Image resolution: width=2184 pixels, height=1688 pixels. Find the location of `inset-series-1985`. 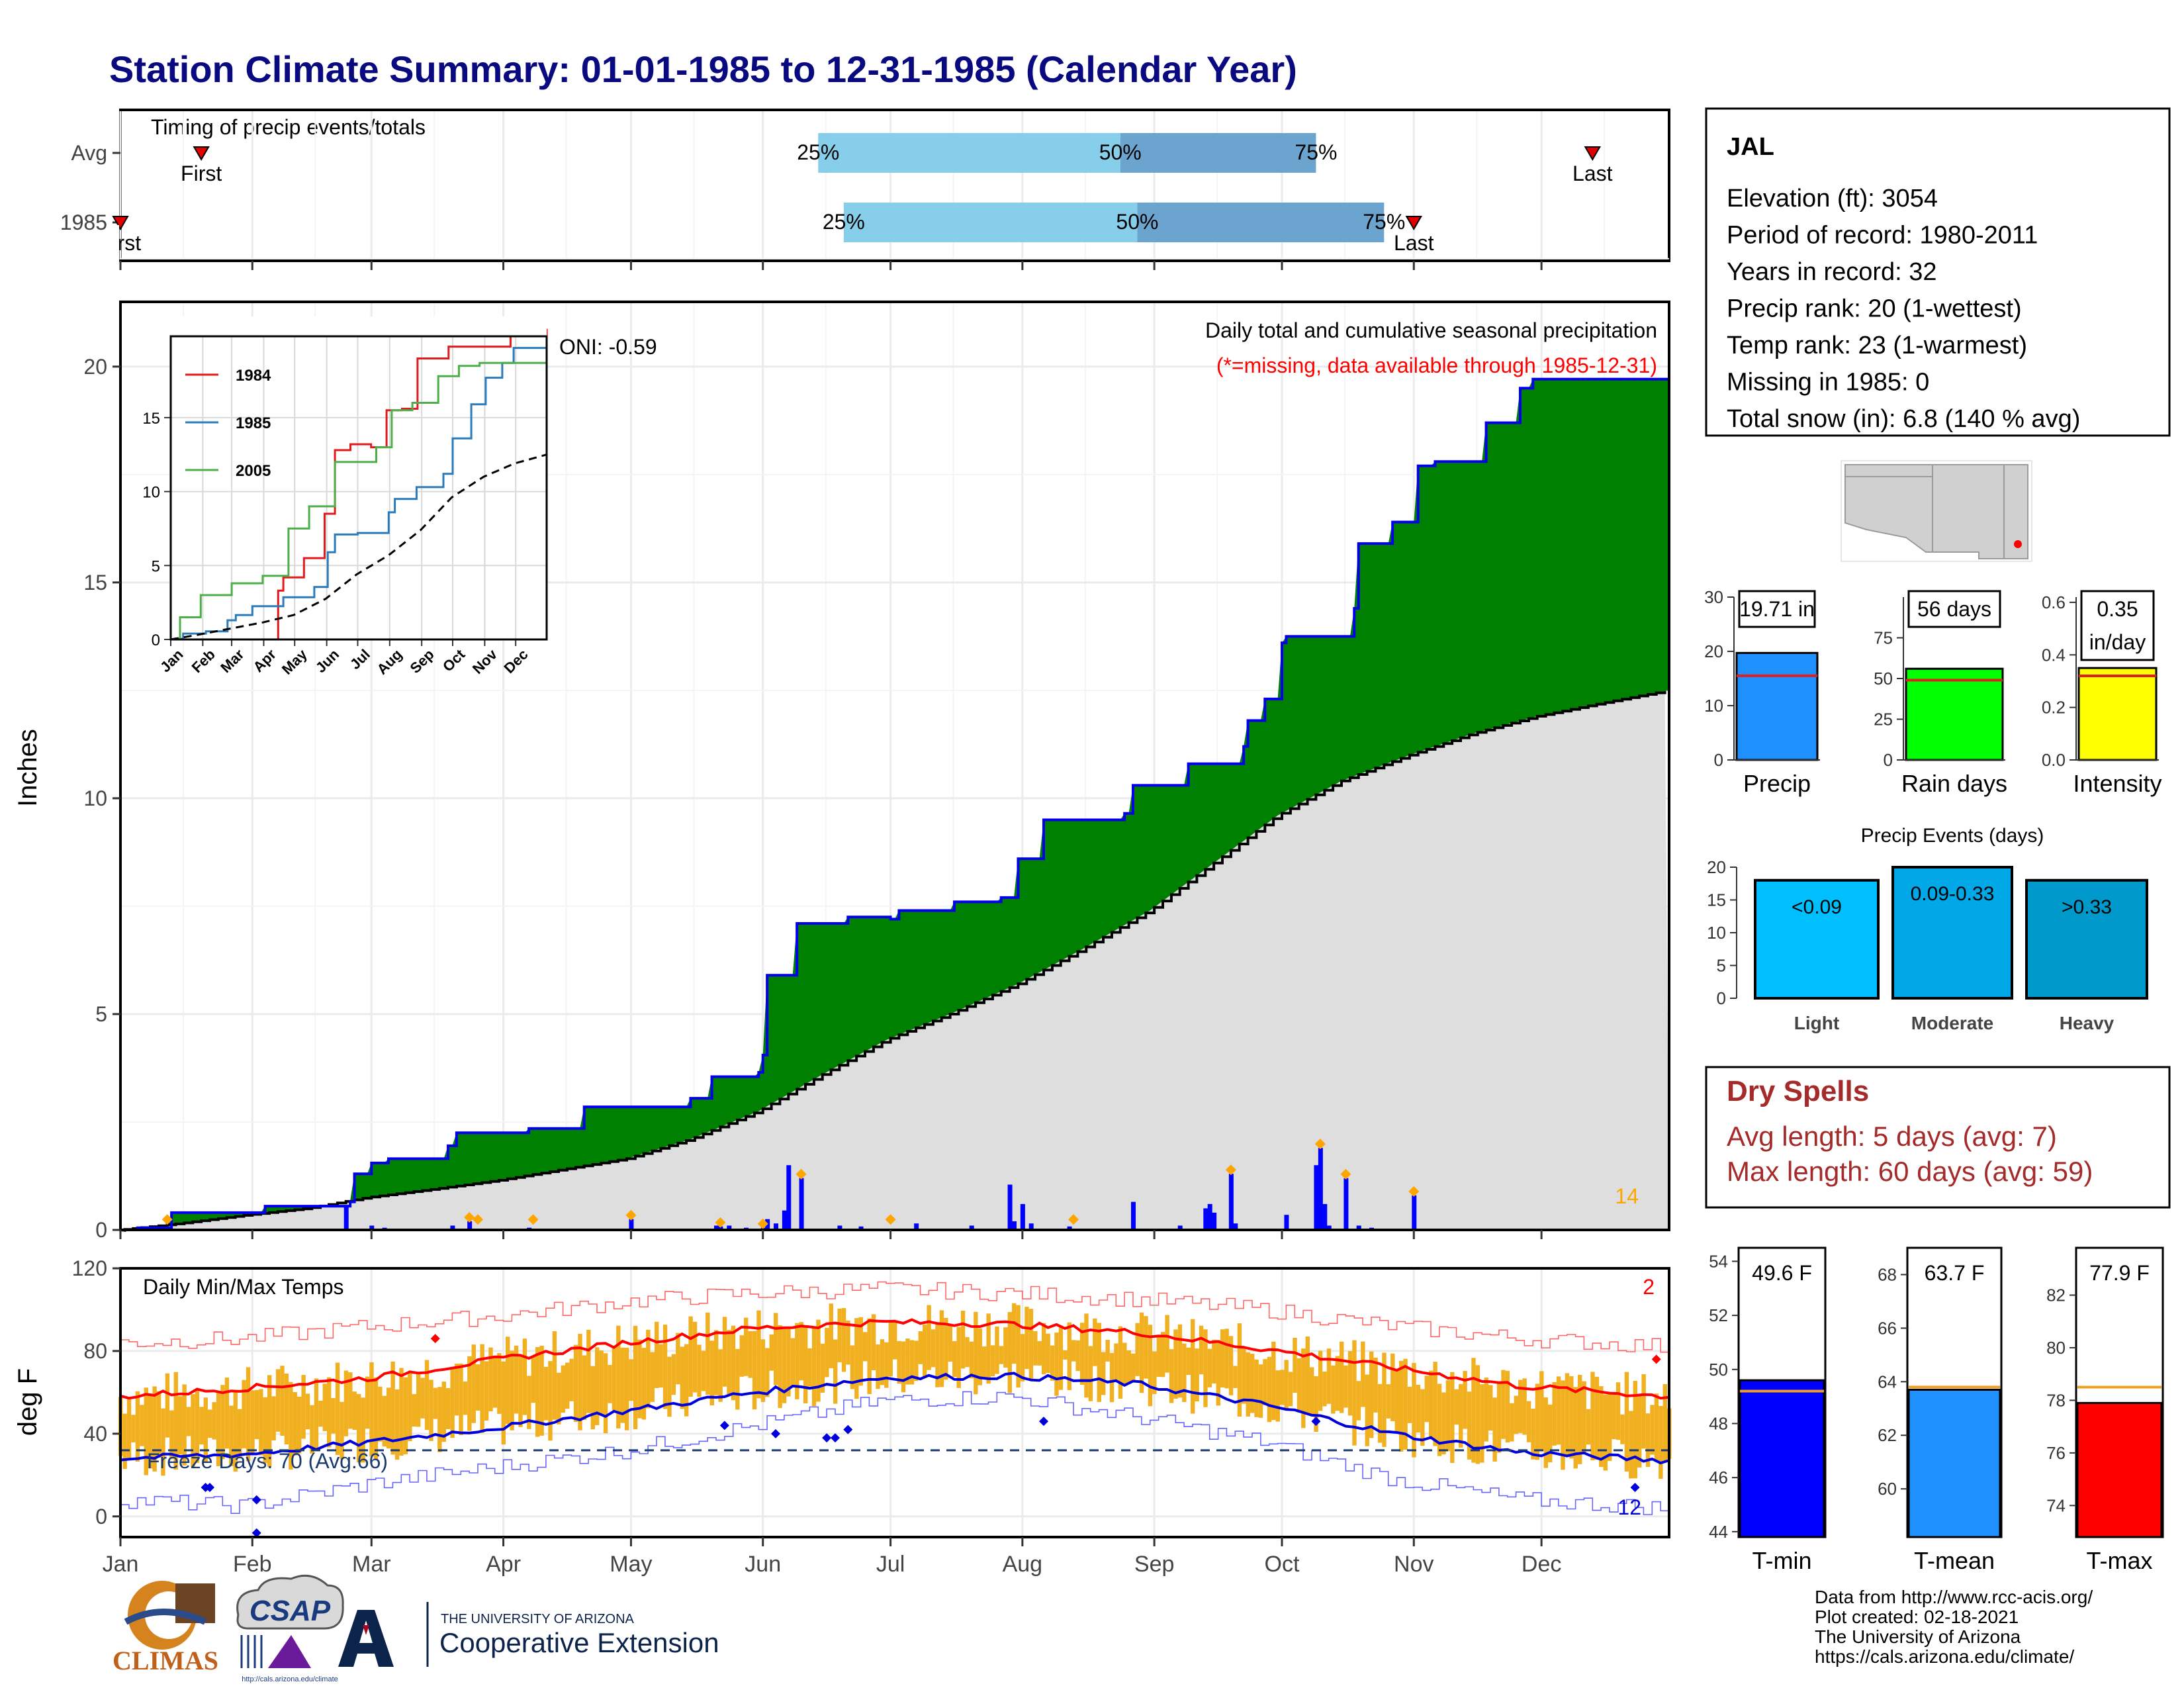

inset-series-1985 is located at coordinates (359, 494).